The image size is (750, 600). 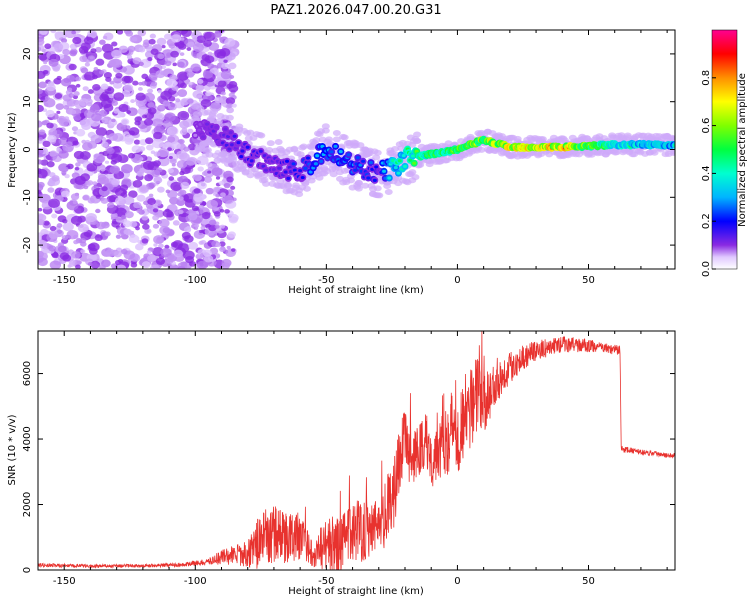 I want to click on spectrogram-x-label: Height of straight line (km), so click(x=356, y=290).